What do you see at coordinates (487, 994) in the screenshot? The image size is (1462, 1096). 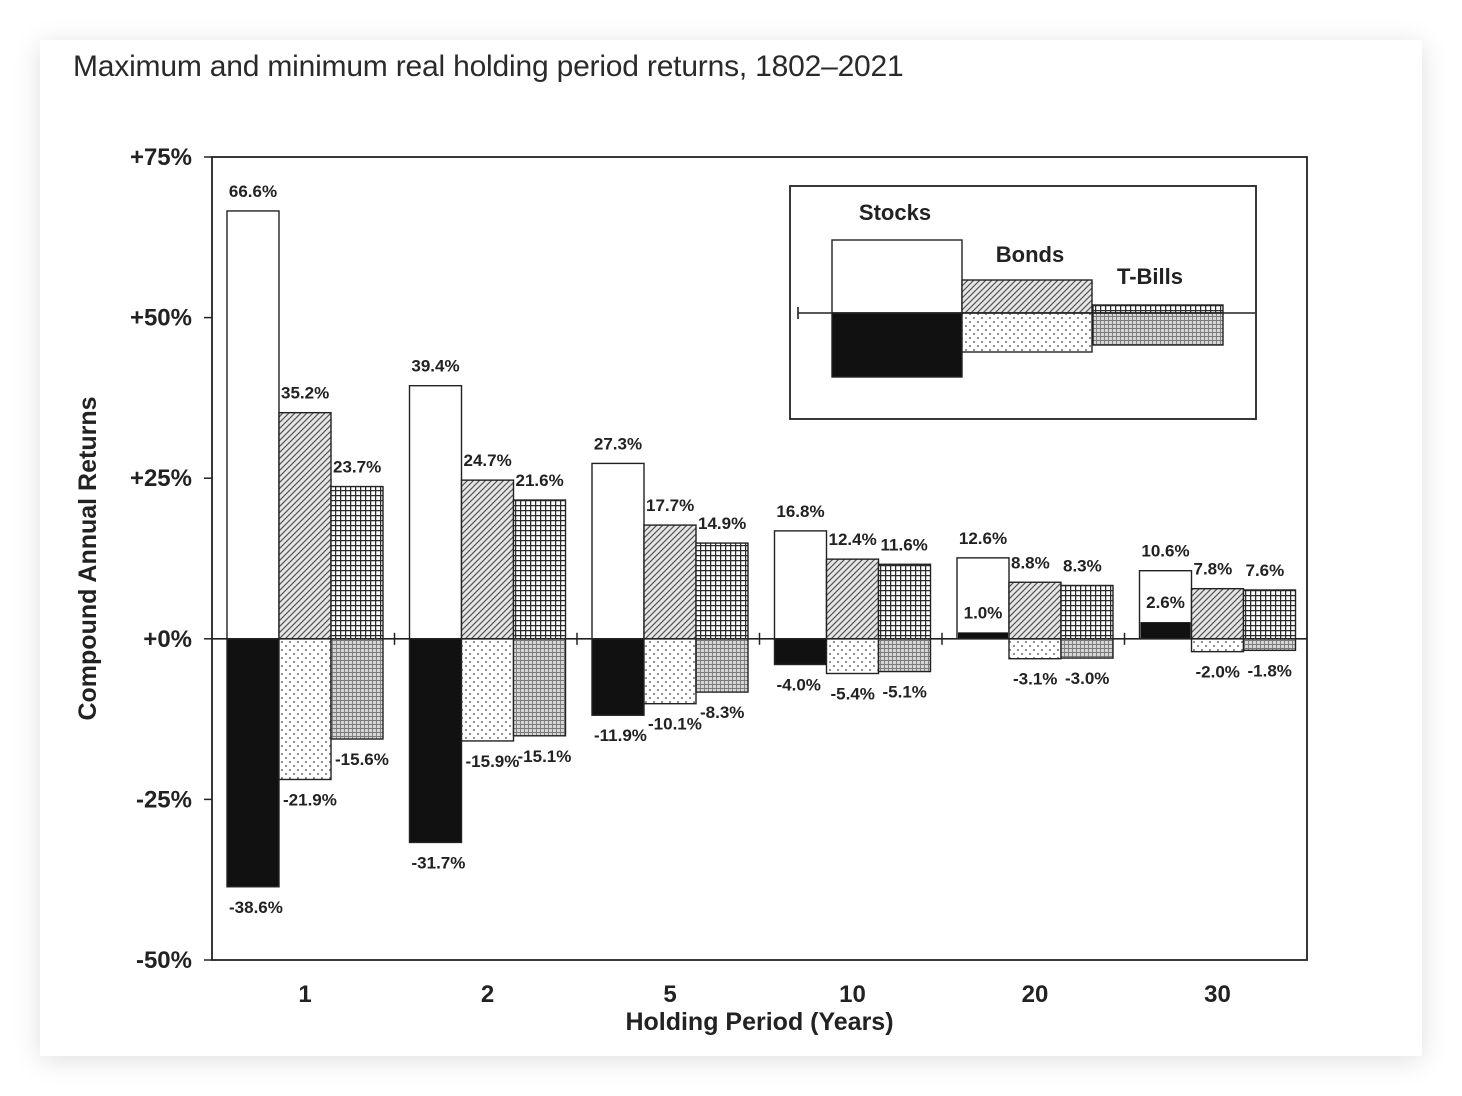 I see `x-tick-label: 2` at bounding box center [487, 994].